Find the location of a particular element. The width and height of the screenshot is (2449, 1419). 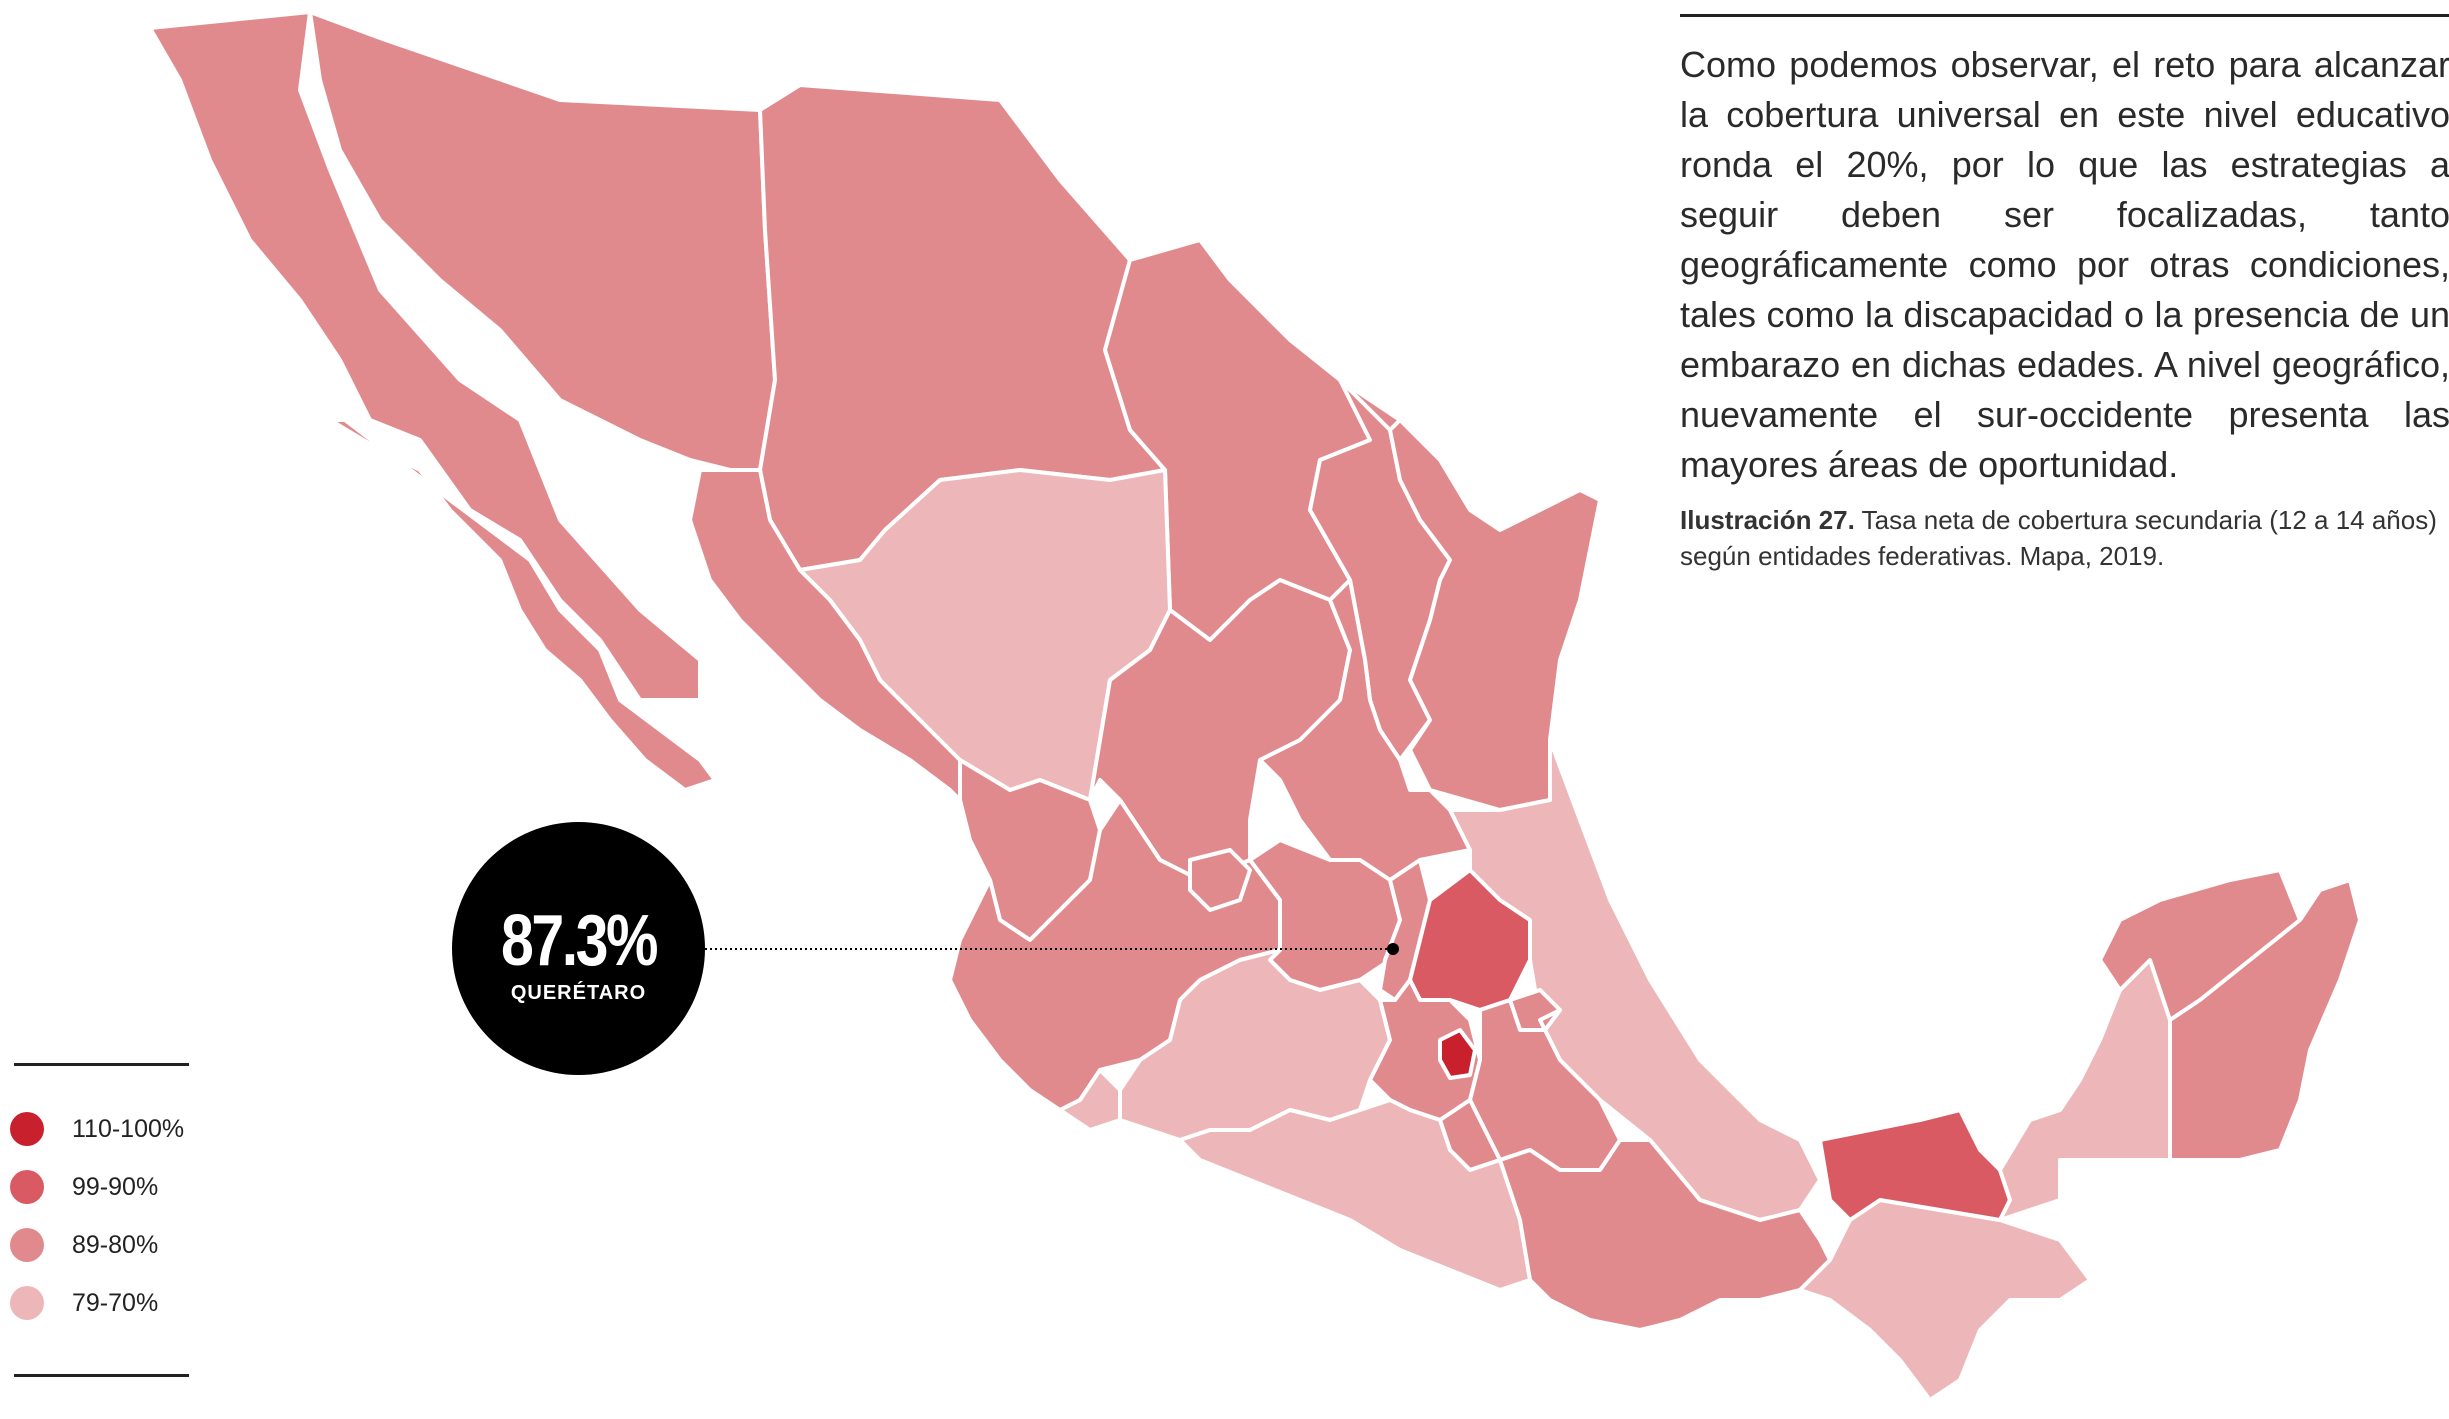

state-chiapas is located at coordinates (1945, 1300).